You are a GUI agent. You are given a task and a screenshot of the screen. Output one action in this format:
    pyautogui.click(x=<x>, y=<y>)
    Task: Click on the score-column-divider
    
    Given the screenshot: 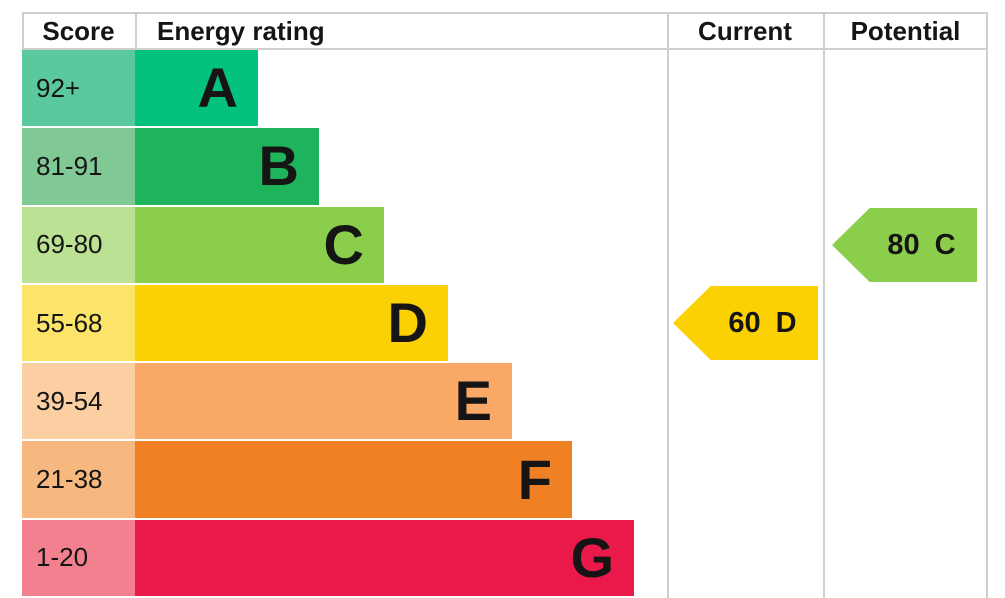 What is the action you would take?
    pyautogui.click(x=136, y=31)
    